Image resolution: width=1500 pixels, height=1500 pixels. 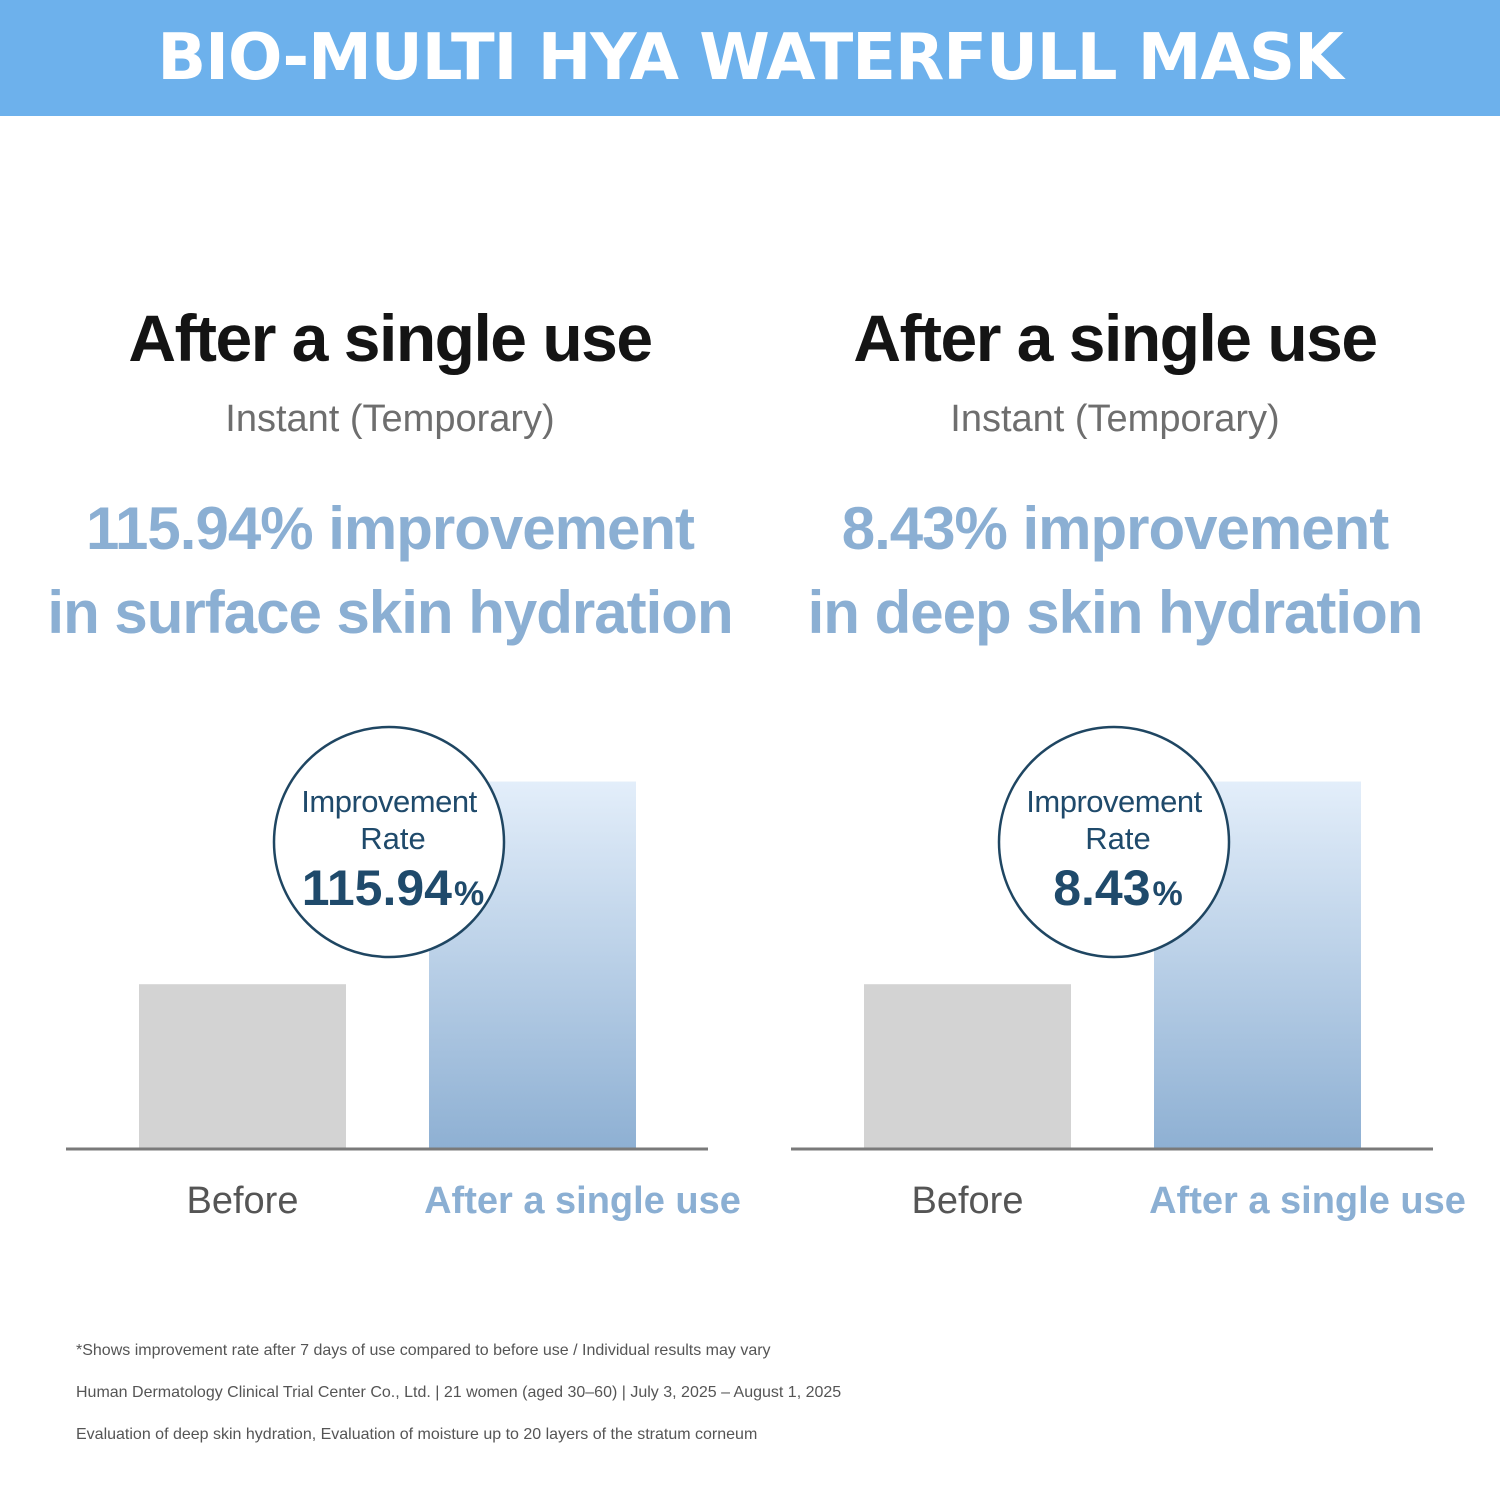 I want to click on page-title: BIO-MULTI HYA WATERFULL MASK, so click(x=750, y=58).